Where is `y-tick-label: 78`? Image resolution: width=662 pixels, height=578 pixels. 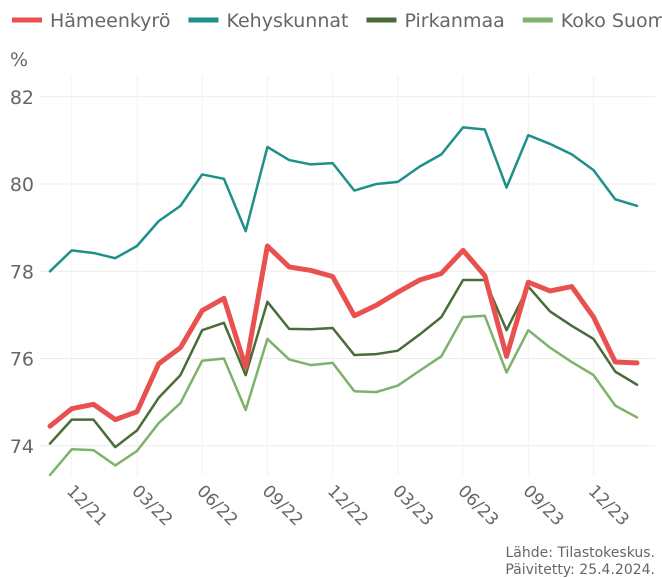 y-tick-label: 78 is located at coordinates (22, 272).